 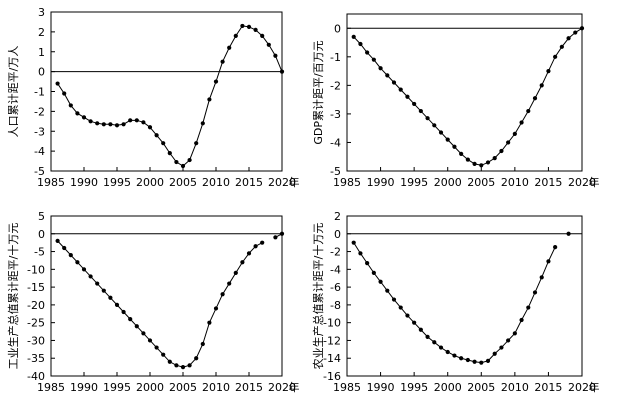 I want to click on y-tick-label: 3, so click(x=41, y=12).